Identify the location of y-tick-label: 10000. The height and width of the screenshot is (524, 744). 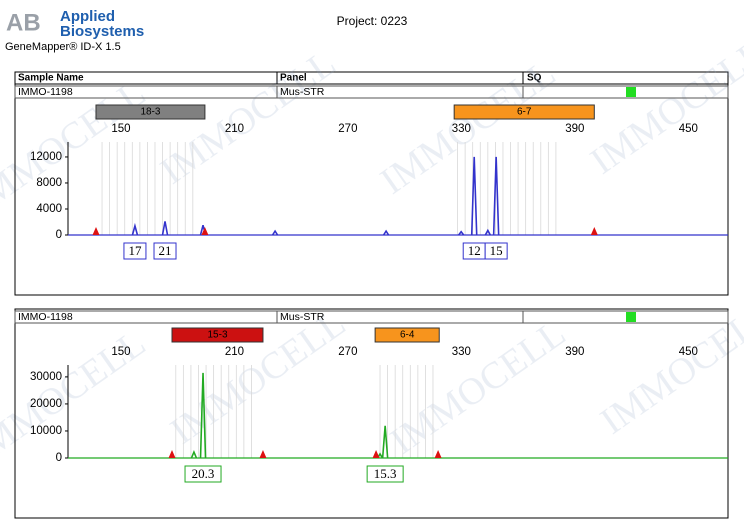
(46, 431).